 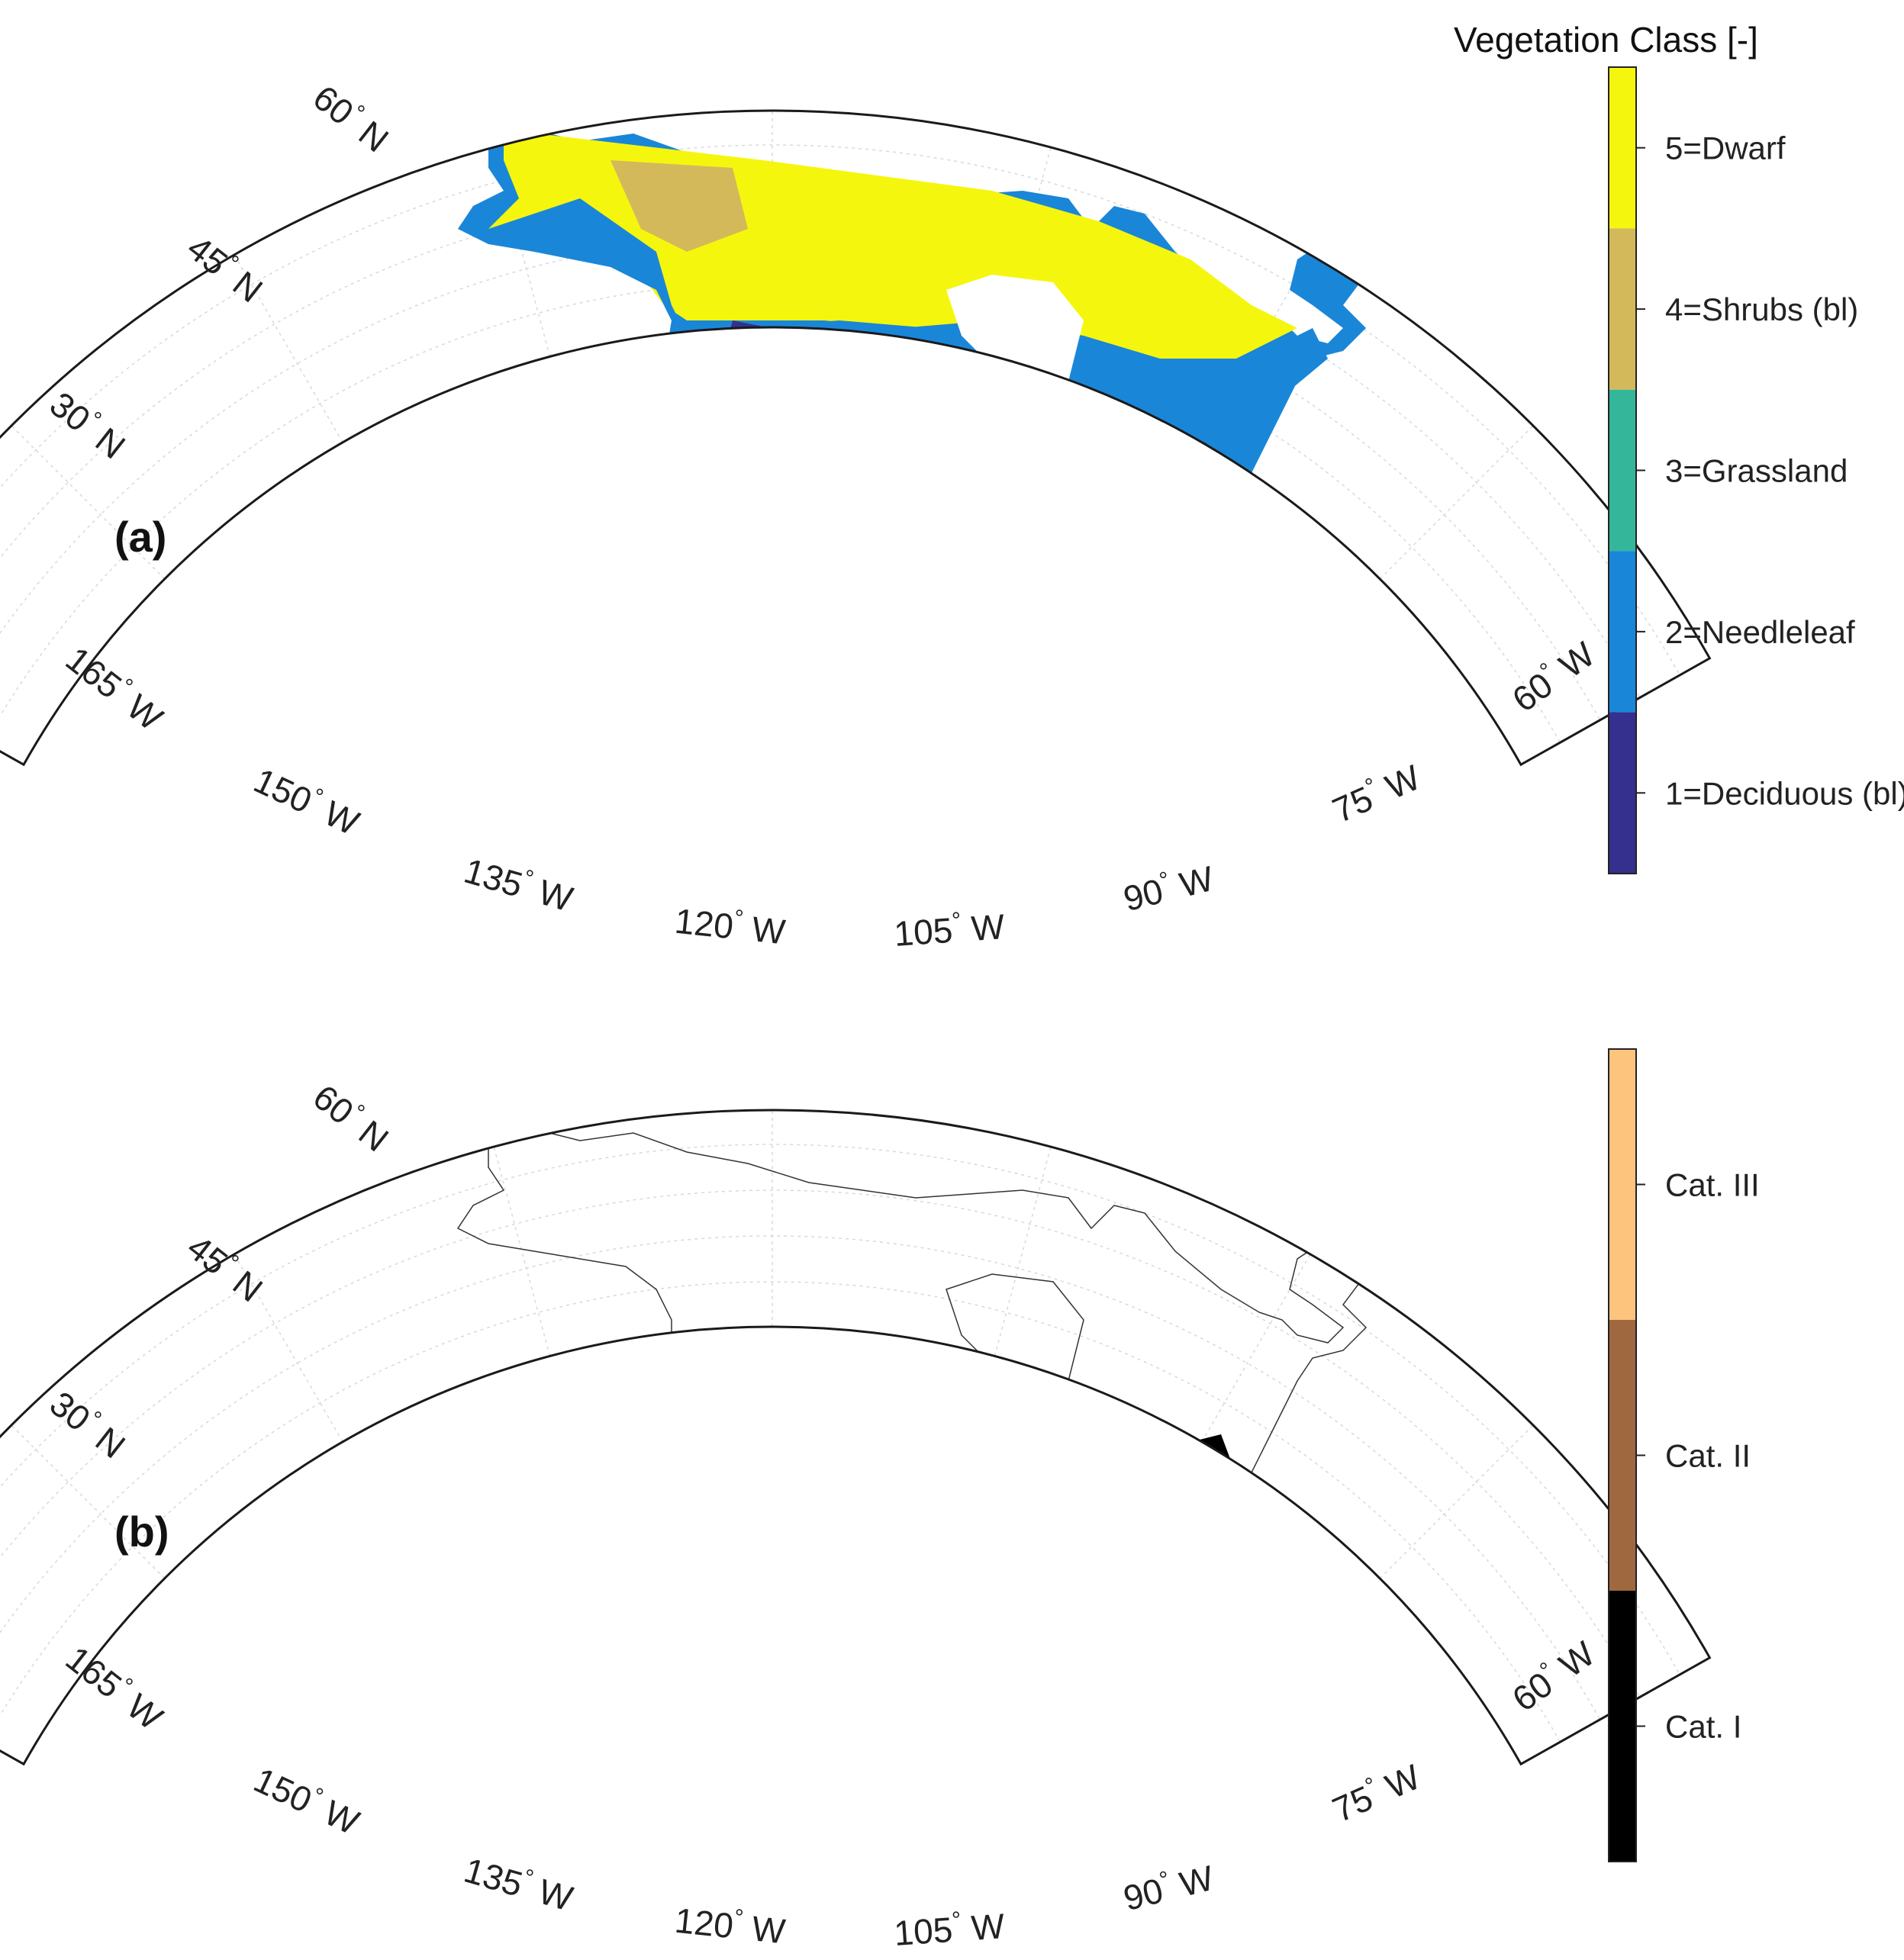 I want to click on colorbar-class-label: 2=Needleleaf, so click(x=1760, y=632).